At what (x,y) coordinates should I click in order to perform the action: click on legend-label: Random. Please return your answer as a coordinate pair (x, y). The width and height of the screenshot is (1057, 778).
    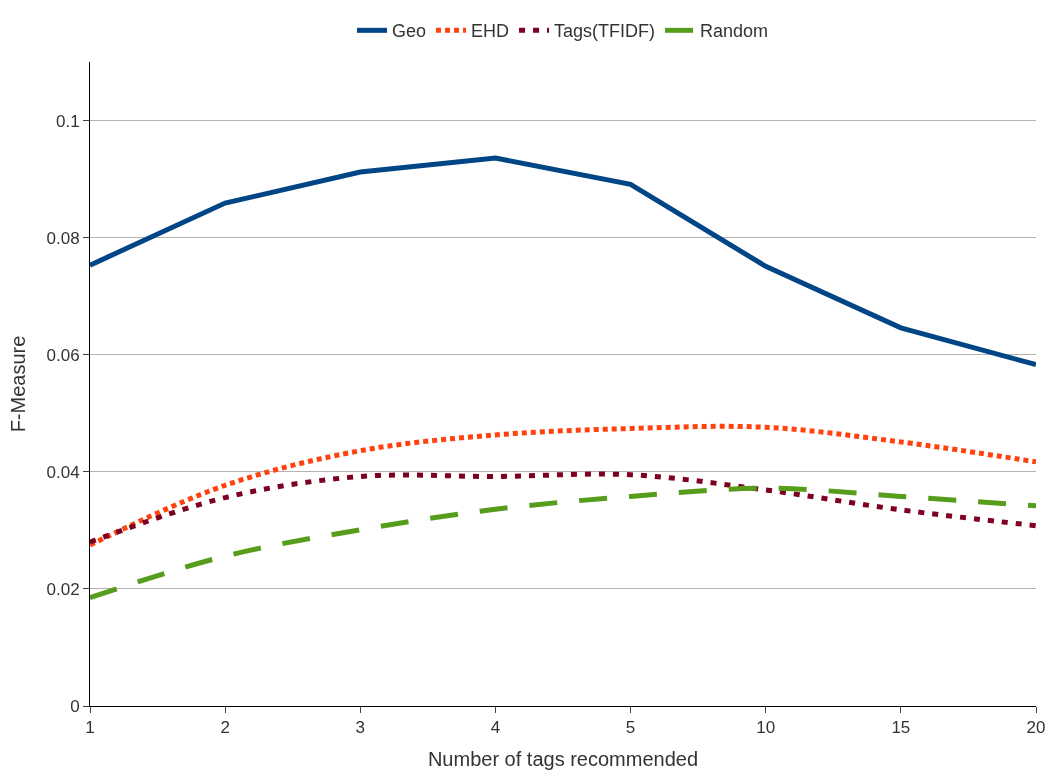
    Looking at the image, I should click on (734, 31).